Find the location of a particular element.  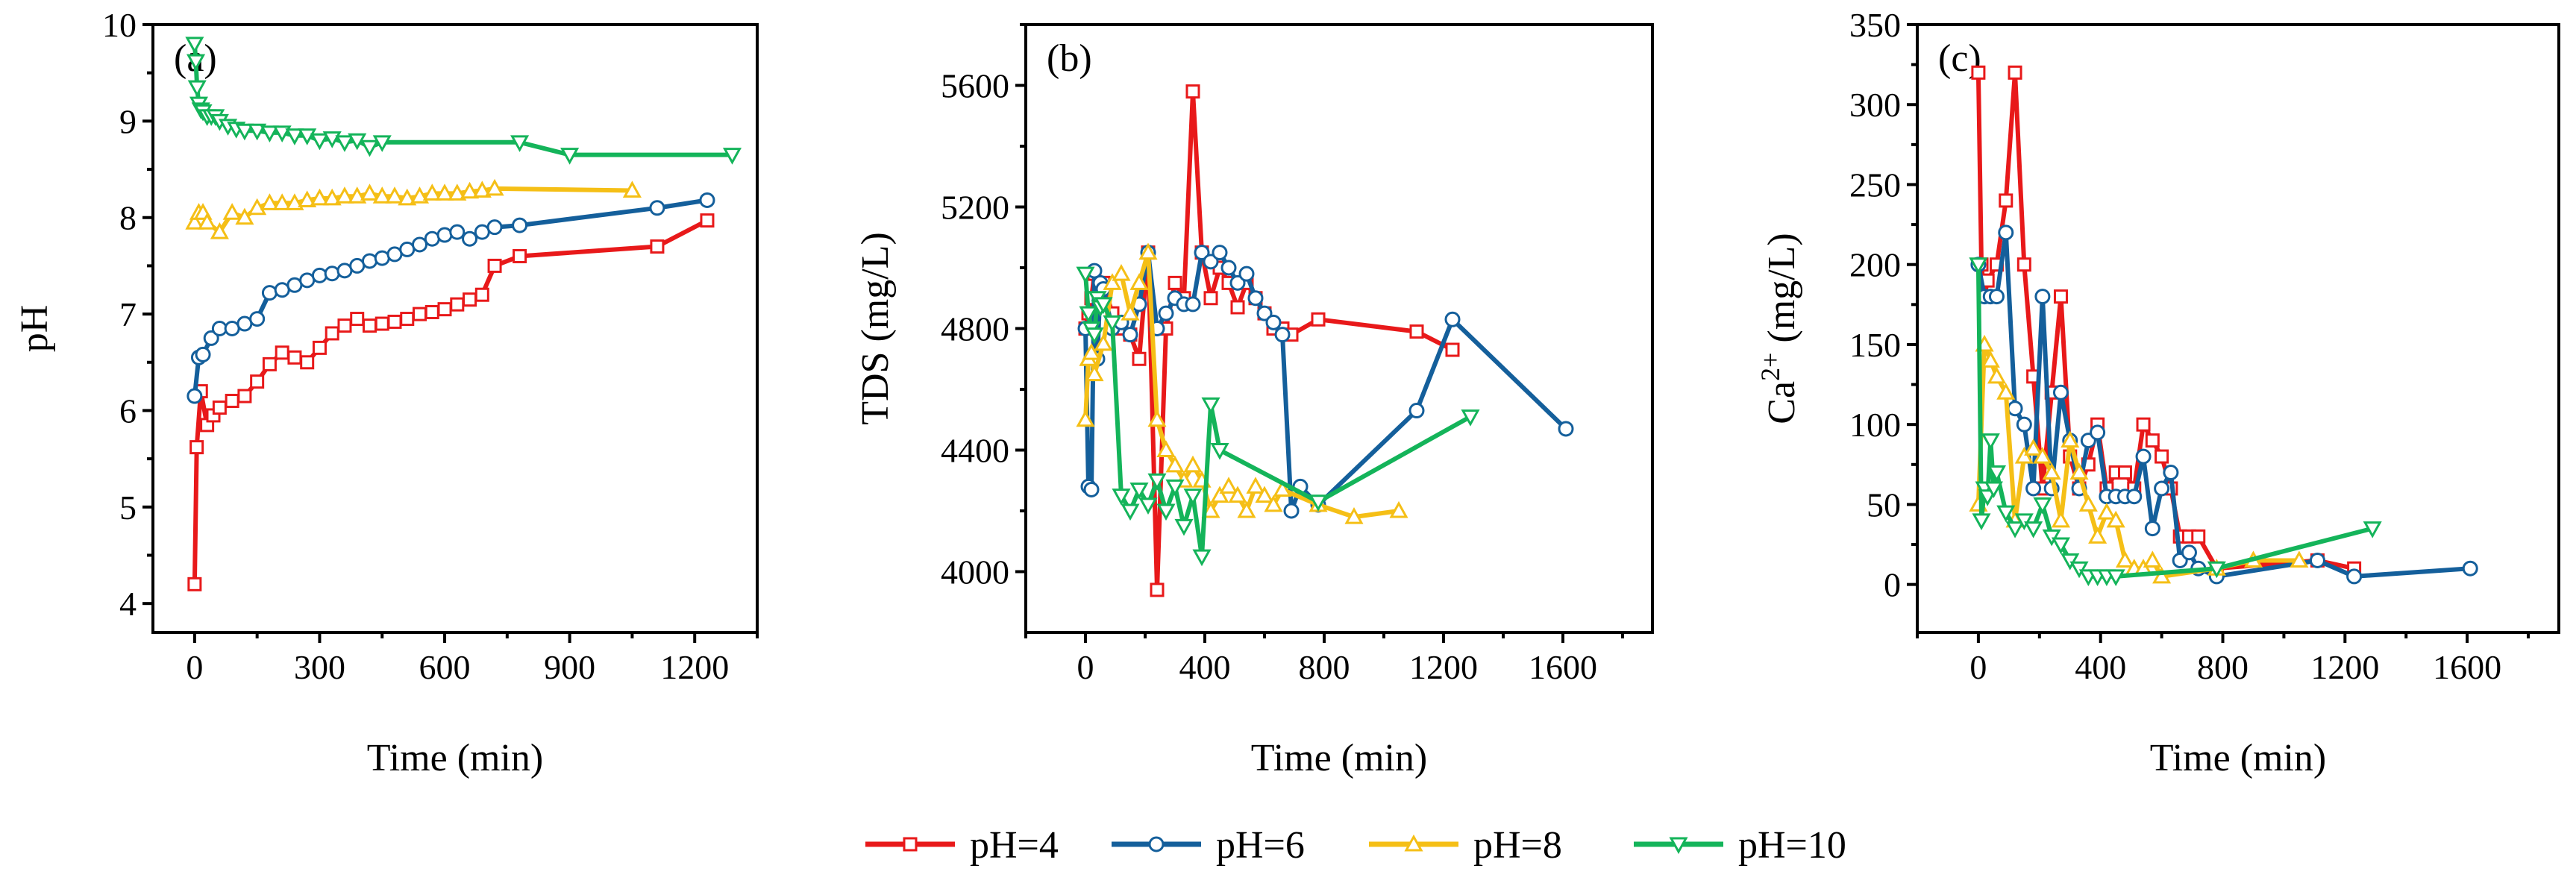

legend-item-pH10: pH=10 is located at coordinates (1740, 846).